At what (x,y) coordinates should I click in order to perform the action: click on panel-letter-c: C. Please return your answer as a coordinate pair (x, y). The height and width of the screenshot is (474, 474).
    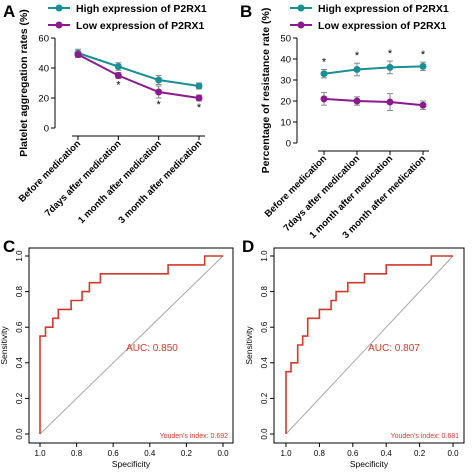
    Looking at the image, I should click on (9, 246).